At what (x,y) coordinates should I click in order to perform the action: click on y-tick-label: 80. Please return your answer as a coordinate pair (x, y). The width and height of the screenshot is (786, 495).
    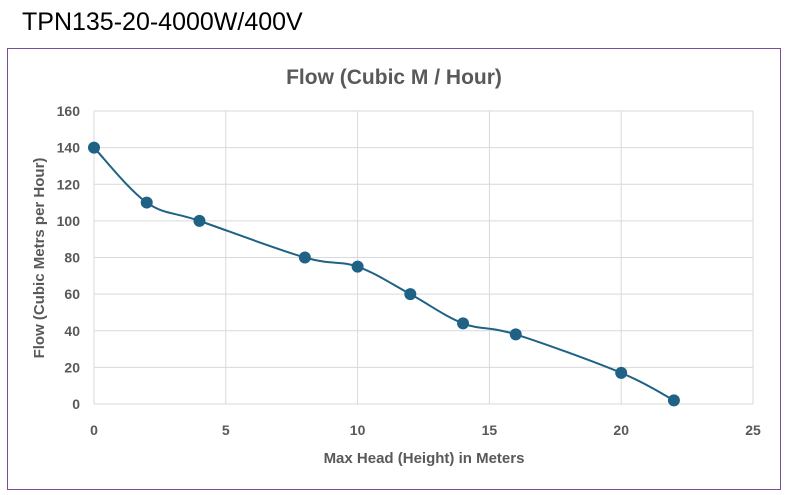
    Looking at the image, I should click on (72, 258).